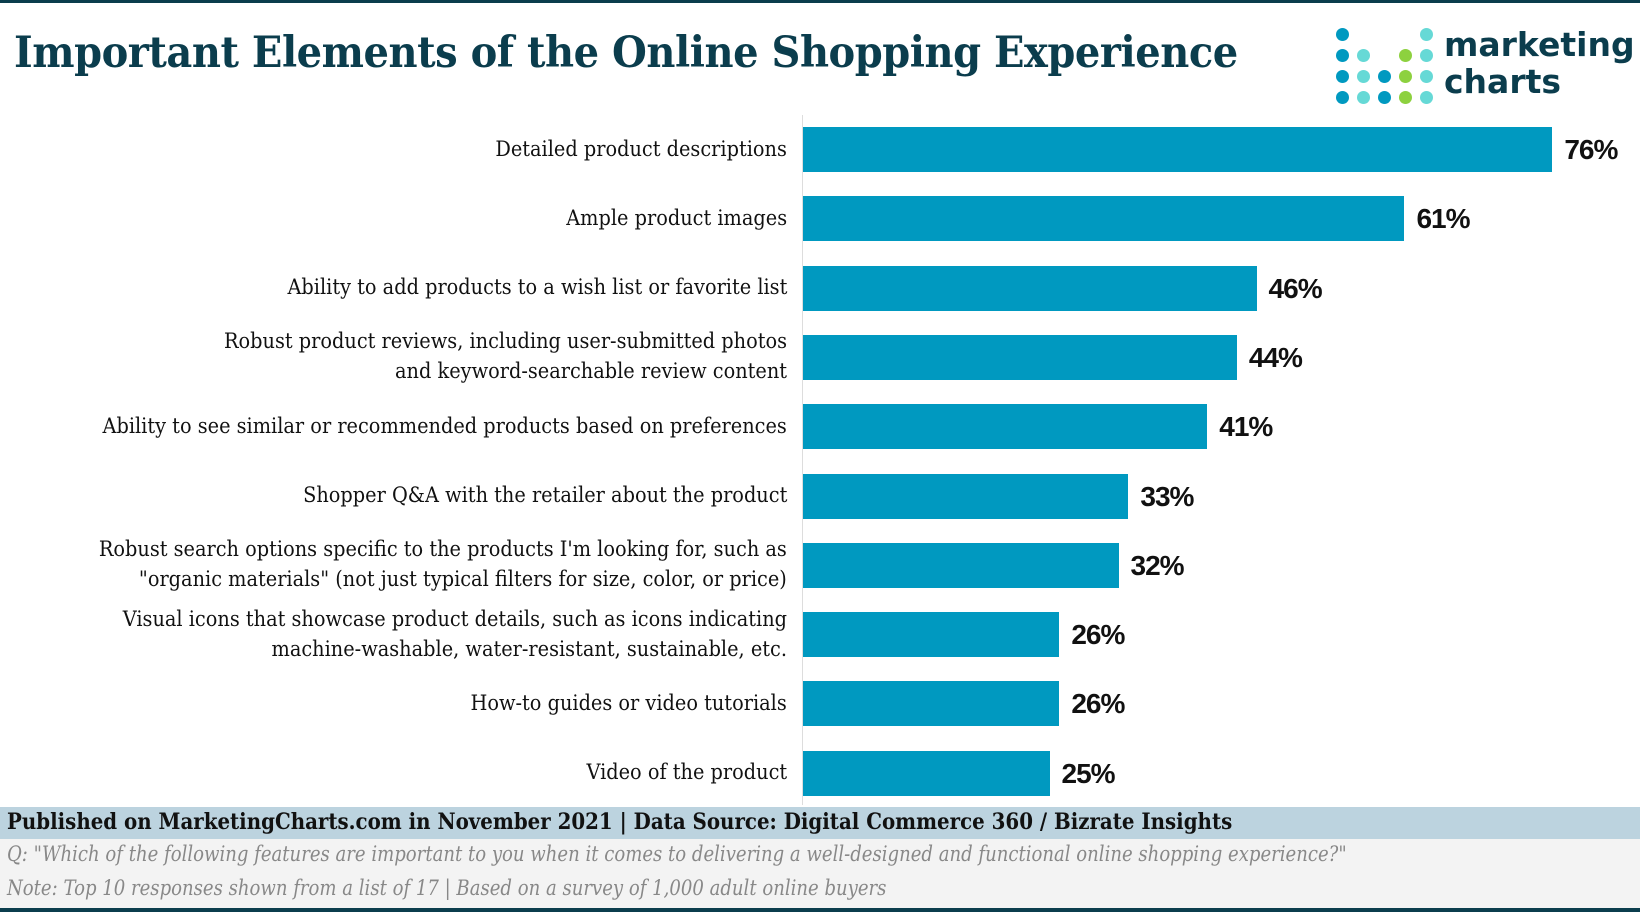 This screenshot has height=912, width=1640. I want to click on bottom-border, so click(820, 910).